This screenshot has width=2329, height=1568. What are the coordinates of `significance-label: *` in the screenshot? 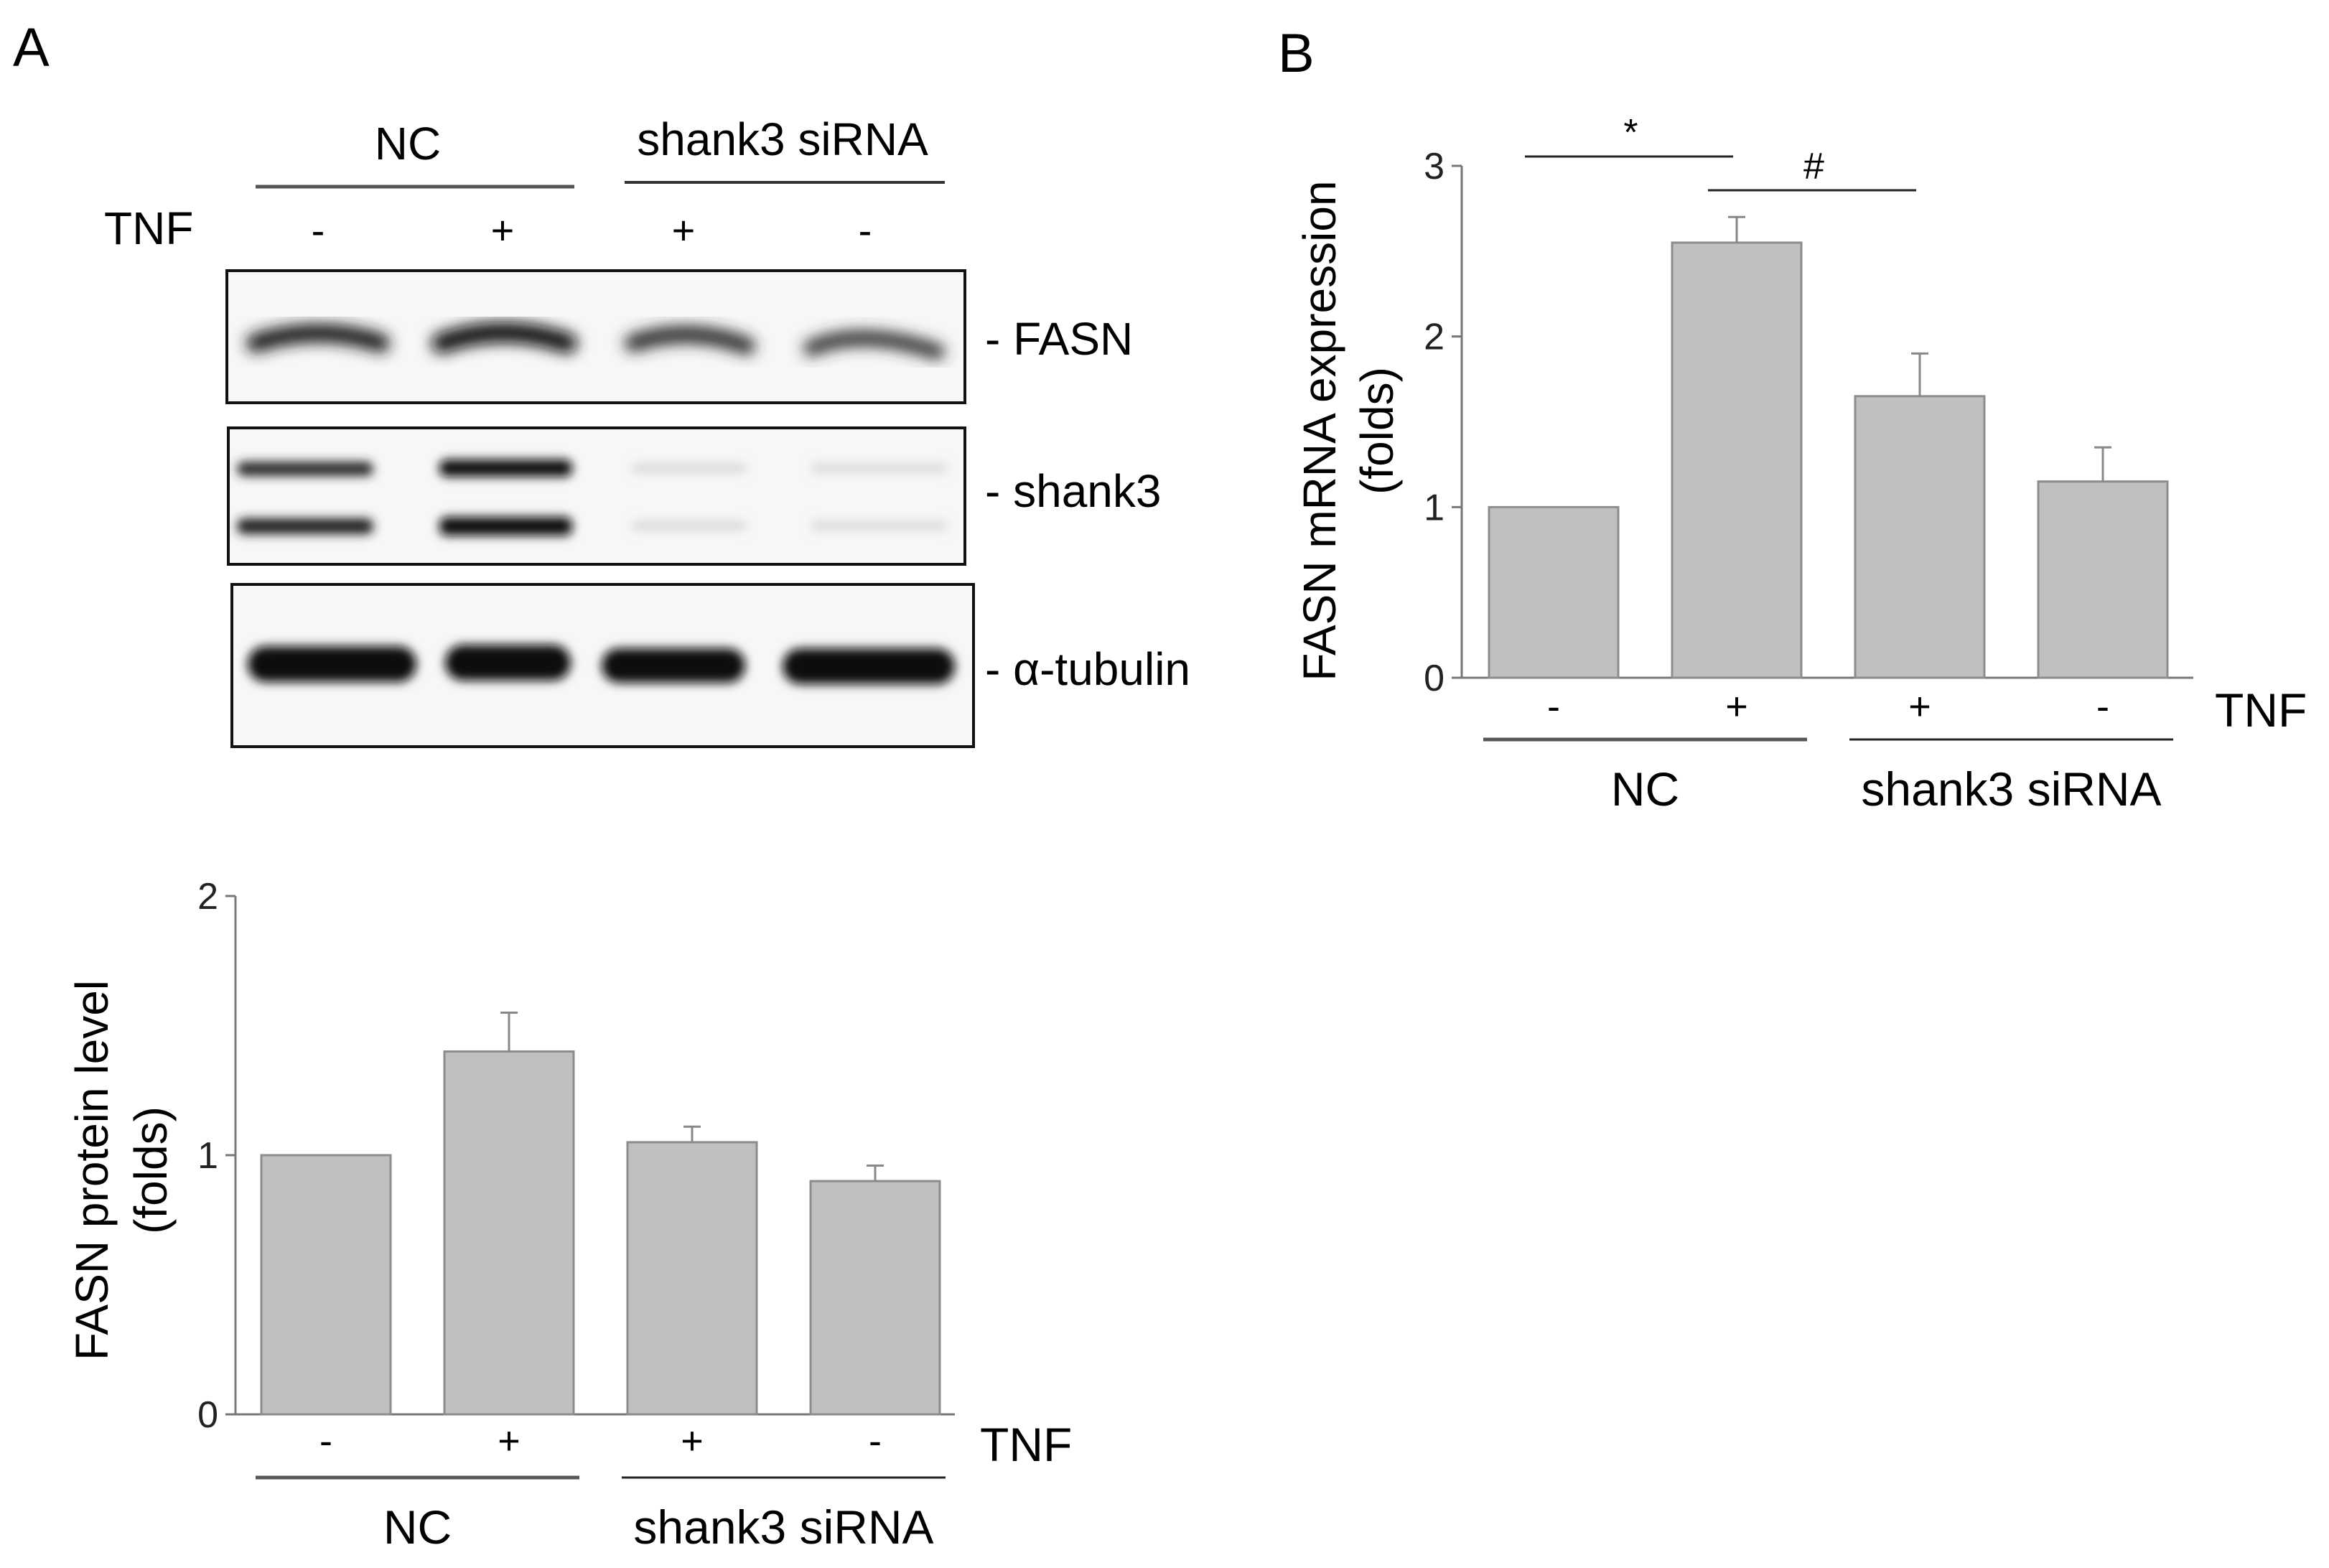 It's located at (1630, 133).